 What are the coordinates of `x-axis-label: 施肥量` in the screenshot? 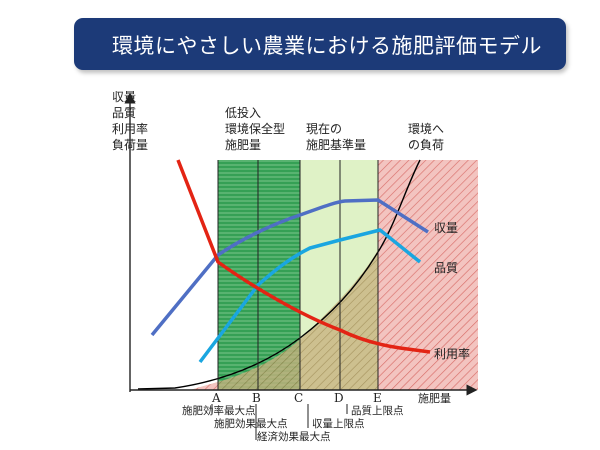 It's located at (434, 398).